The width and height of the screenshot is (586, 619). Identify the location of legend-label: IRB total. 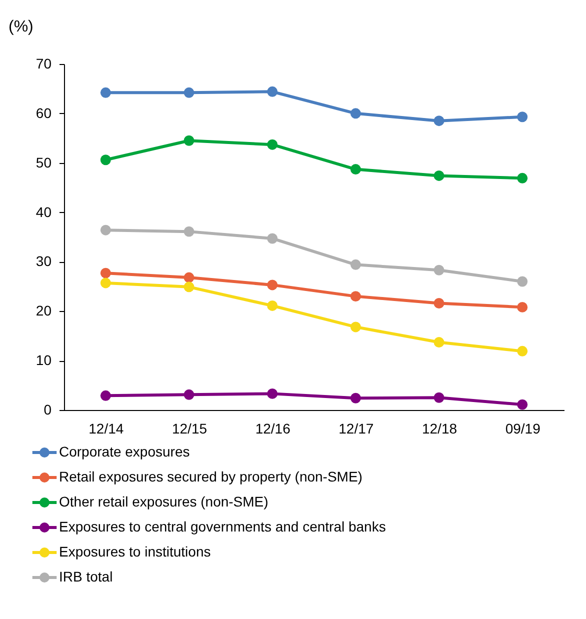
(86, 576).